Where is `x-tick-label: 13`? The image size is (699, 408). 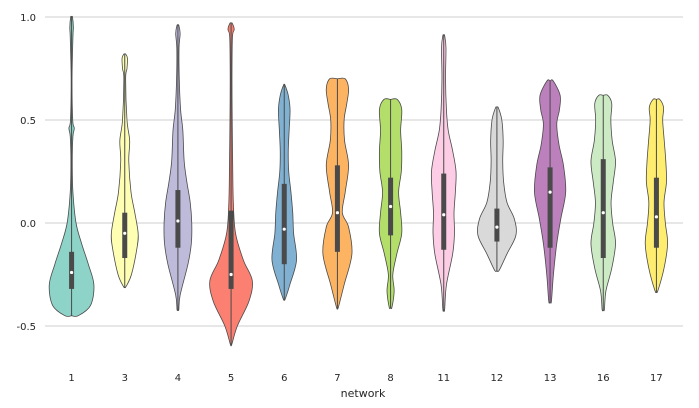
x-tick-label: 13 is located at coordinates (550, 378).